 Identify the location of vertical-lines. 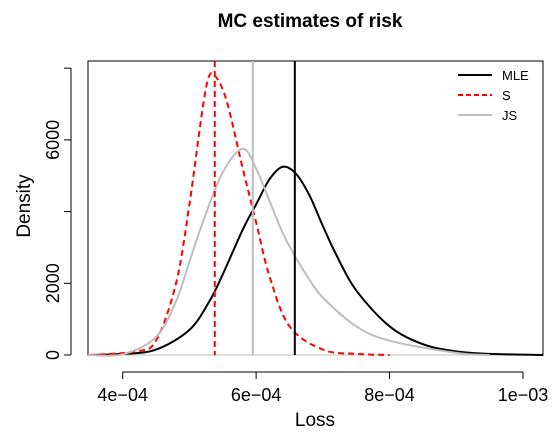
(254, 208).